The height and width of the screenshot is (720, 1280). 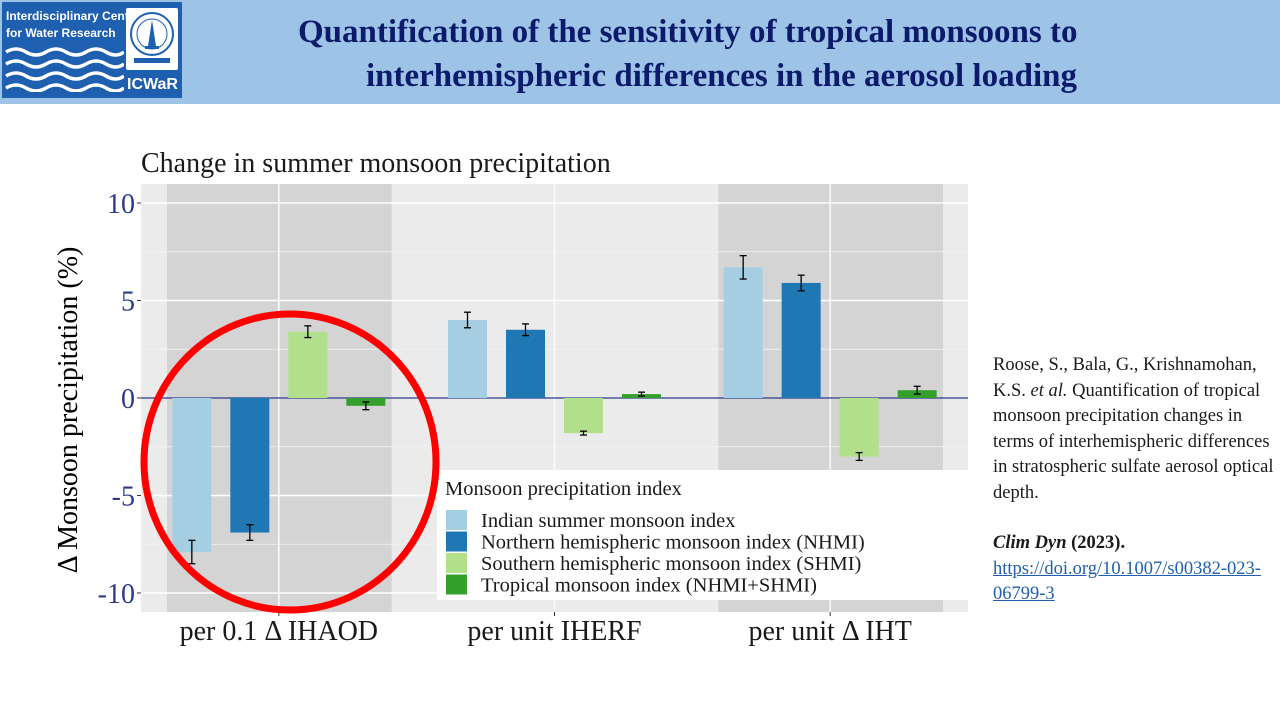 I want to click on logo-line2: for Water Research, so click(x=61, y=33).